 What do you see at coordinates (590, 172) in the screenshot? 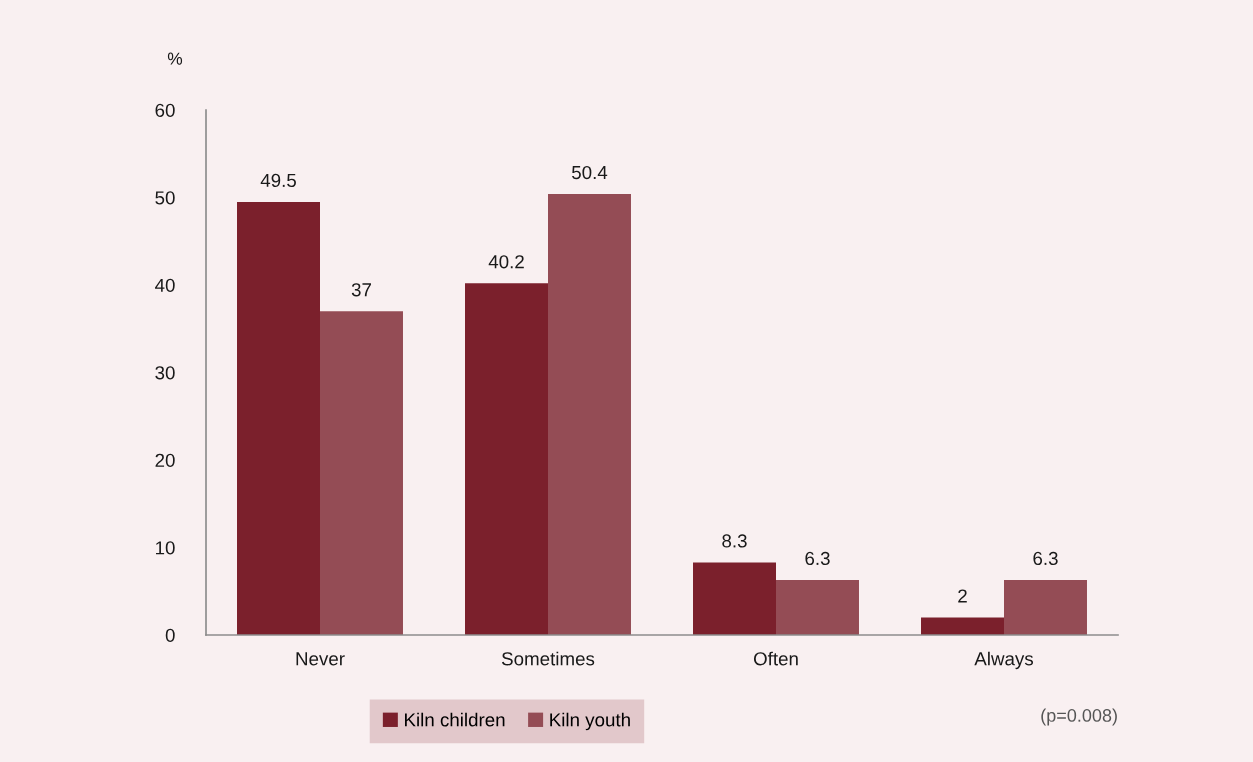
I see `data-label: 50.4` at bounding box center [590, 172].